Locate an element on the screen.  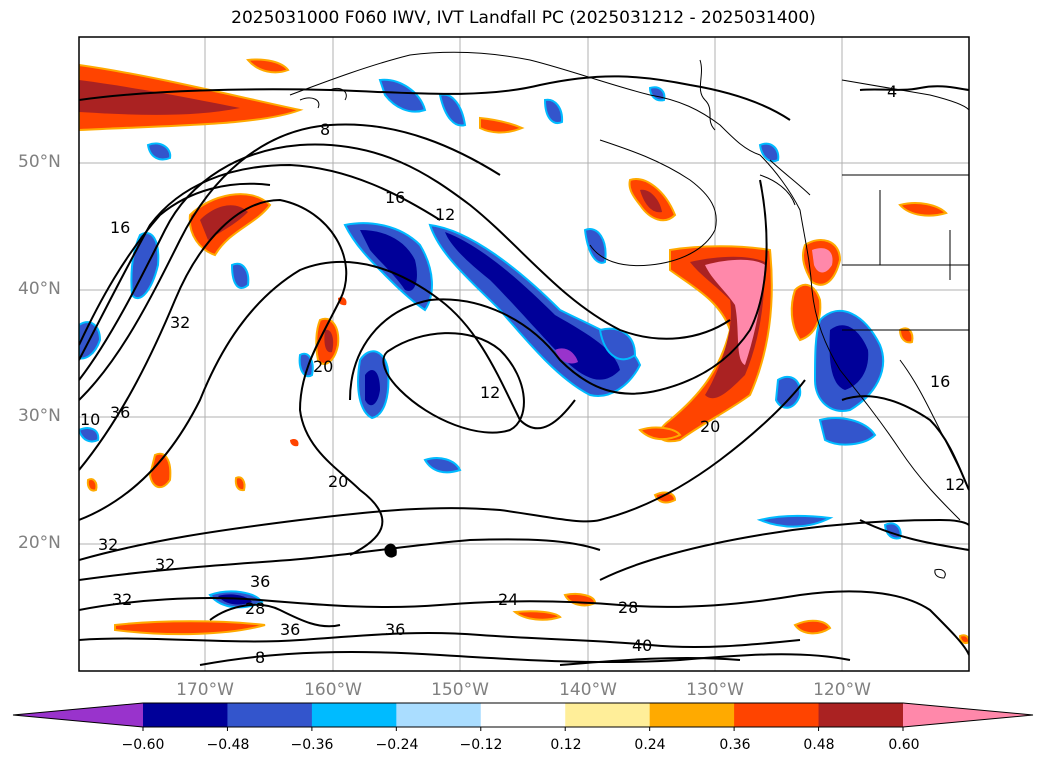
colorbar-tick: 0.60 is located at coordinates (904, 745).